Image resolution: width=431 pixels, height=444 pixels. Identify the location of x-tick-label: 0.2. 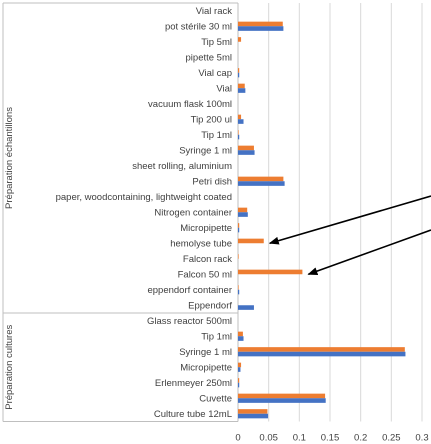
(360, 438).